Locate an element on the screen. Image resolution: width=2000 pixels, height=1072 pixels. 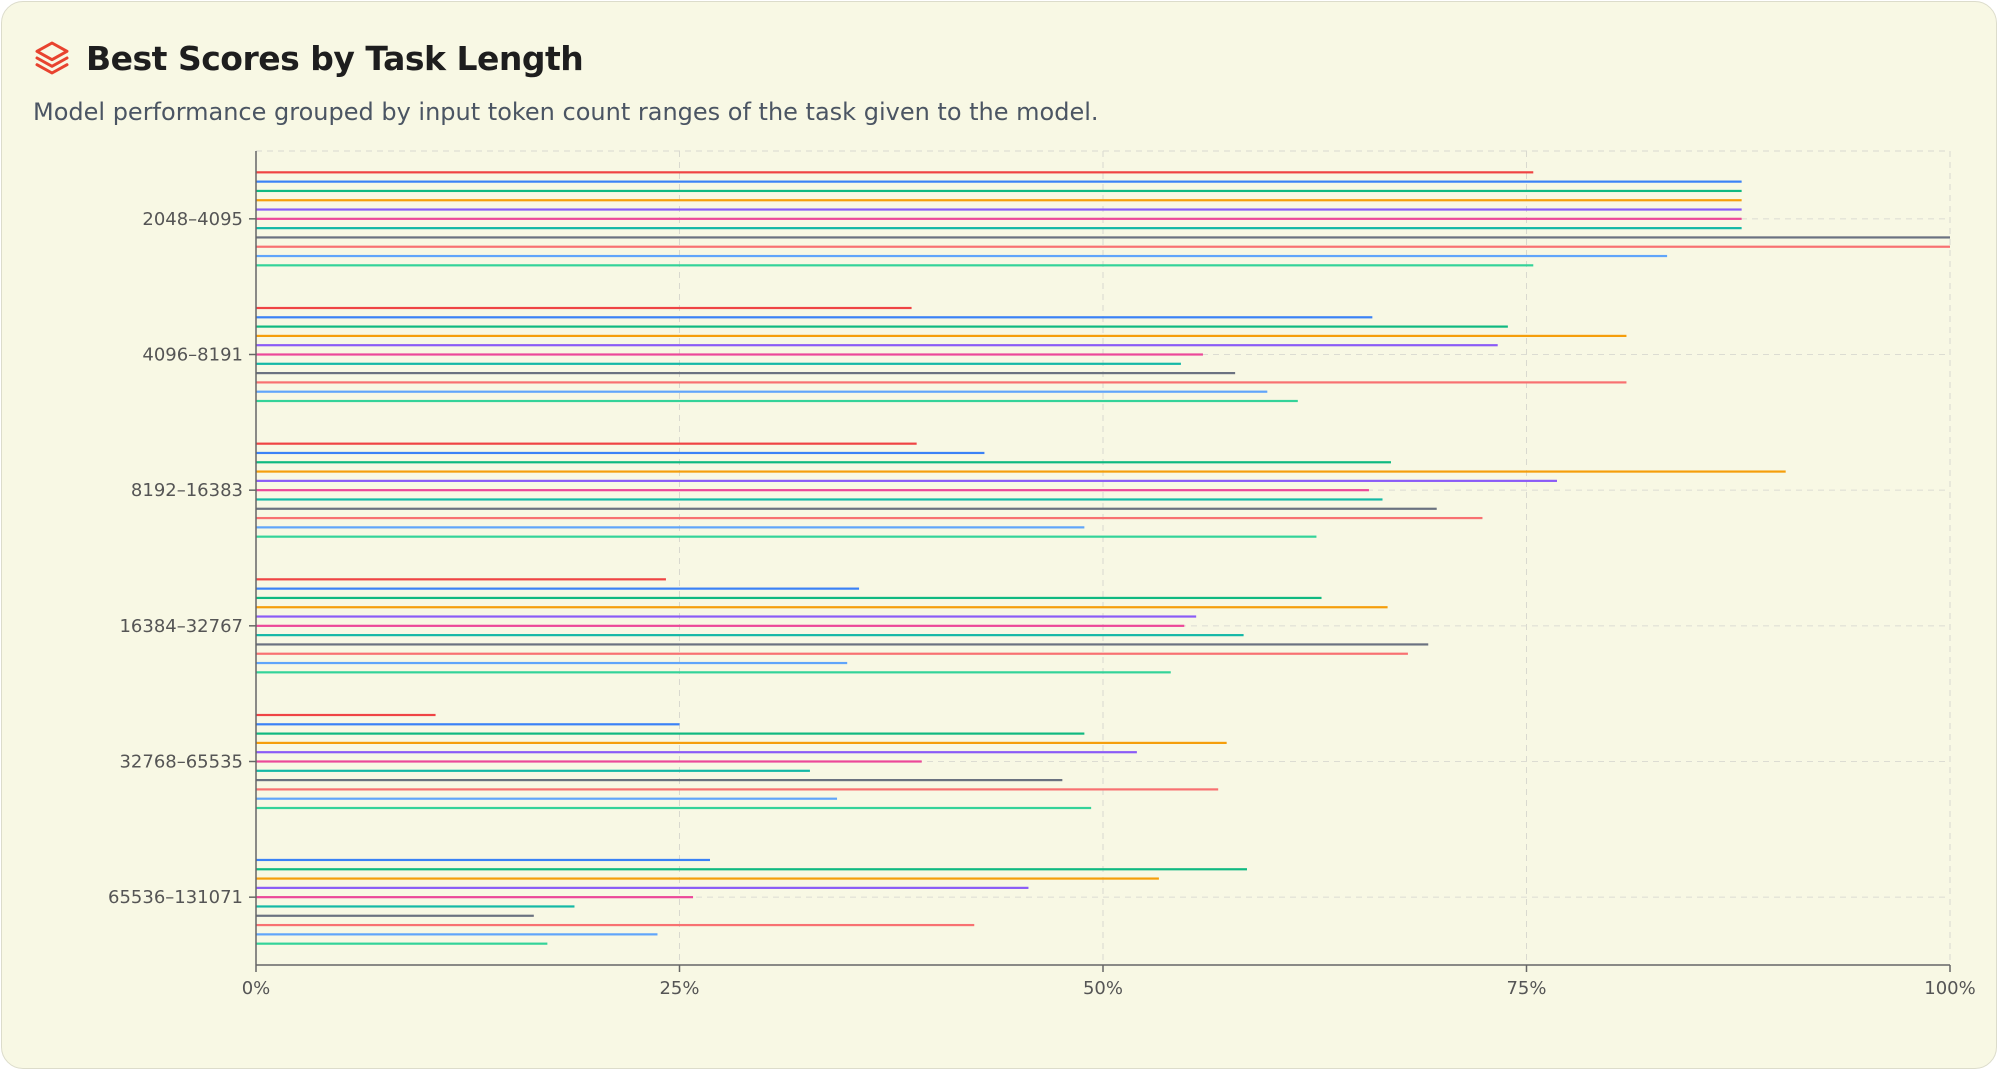
x-tick-label: 50% is located at coordinates (1103, 988).